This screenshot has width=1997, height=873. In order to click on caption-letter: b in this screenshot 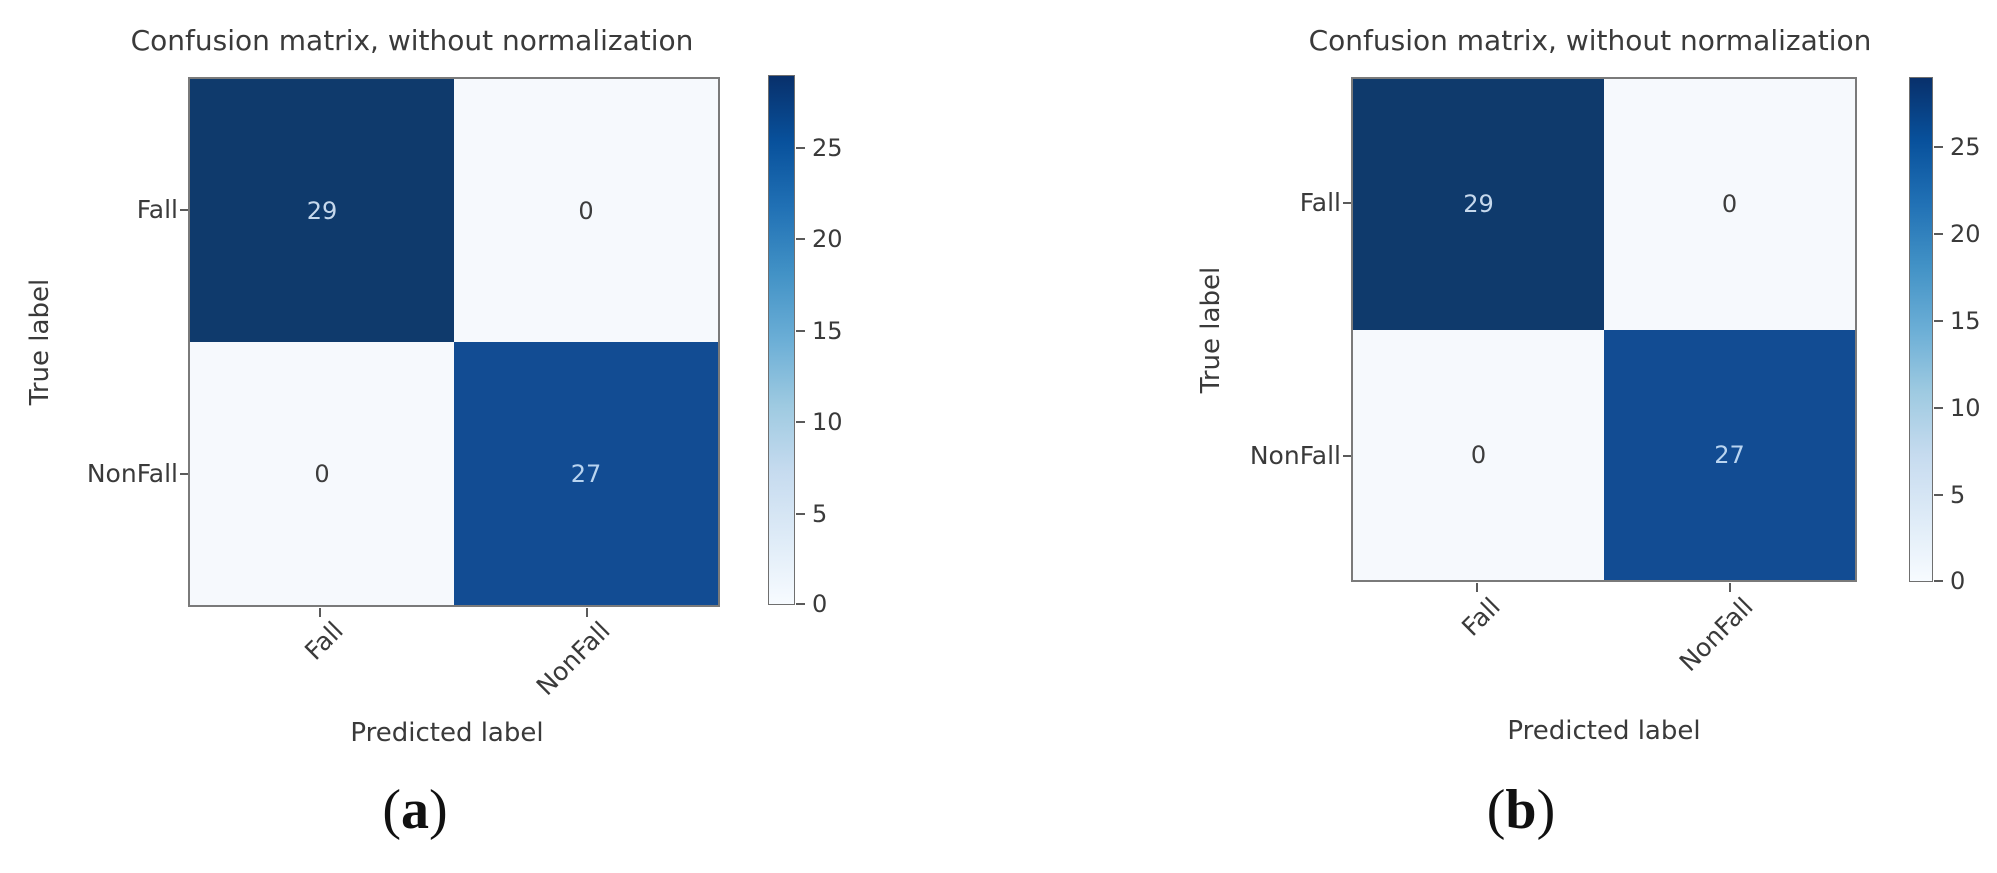, I will do `click(1521, 810)`.